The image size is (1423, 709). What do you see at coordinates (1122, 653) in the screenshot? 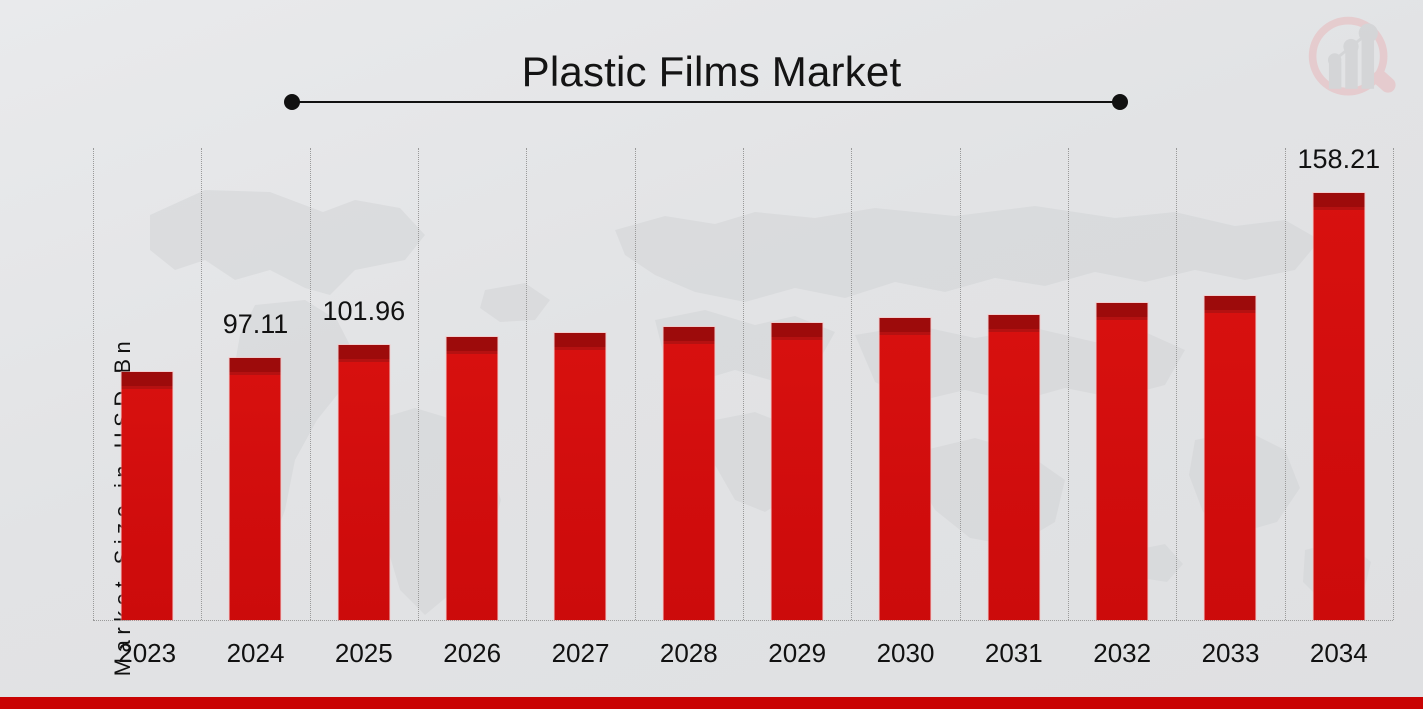
I see `x-tick-2032: 2032` at bounding box center [1122, 653].